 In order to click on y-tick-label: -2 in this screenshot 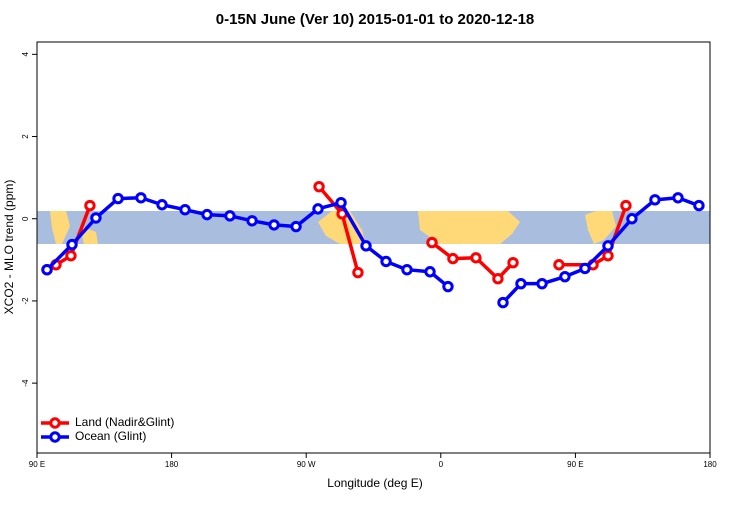, I will do `click(25, 301)`.